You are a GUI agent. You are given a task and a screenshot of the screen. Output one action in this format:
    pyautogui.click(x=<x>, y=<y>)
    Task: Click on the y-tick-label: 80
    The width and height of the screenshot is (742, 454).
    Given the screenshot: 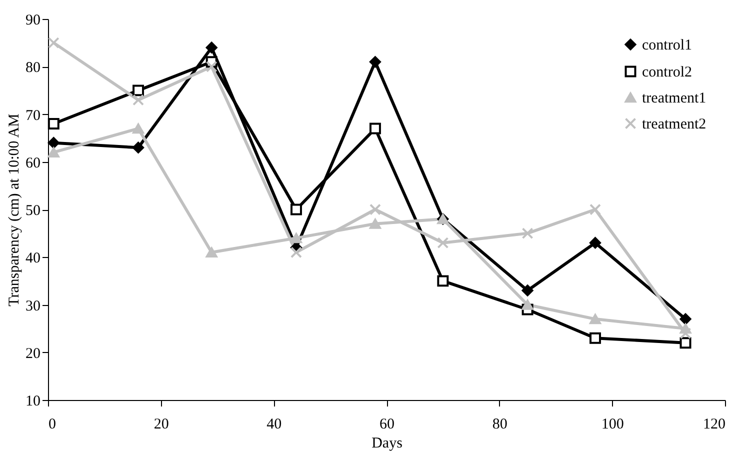 What is the action you would take?
    pyautogui.click(x=33, y=68)
    